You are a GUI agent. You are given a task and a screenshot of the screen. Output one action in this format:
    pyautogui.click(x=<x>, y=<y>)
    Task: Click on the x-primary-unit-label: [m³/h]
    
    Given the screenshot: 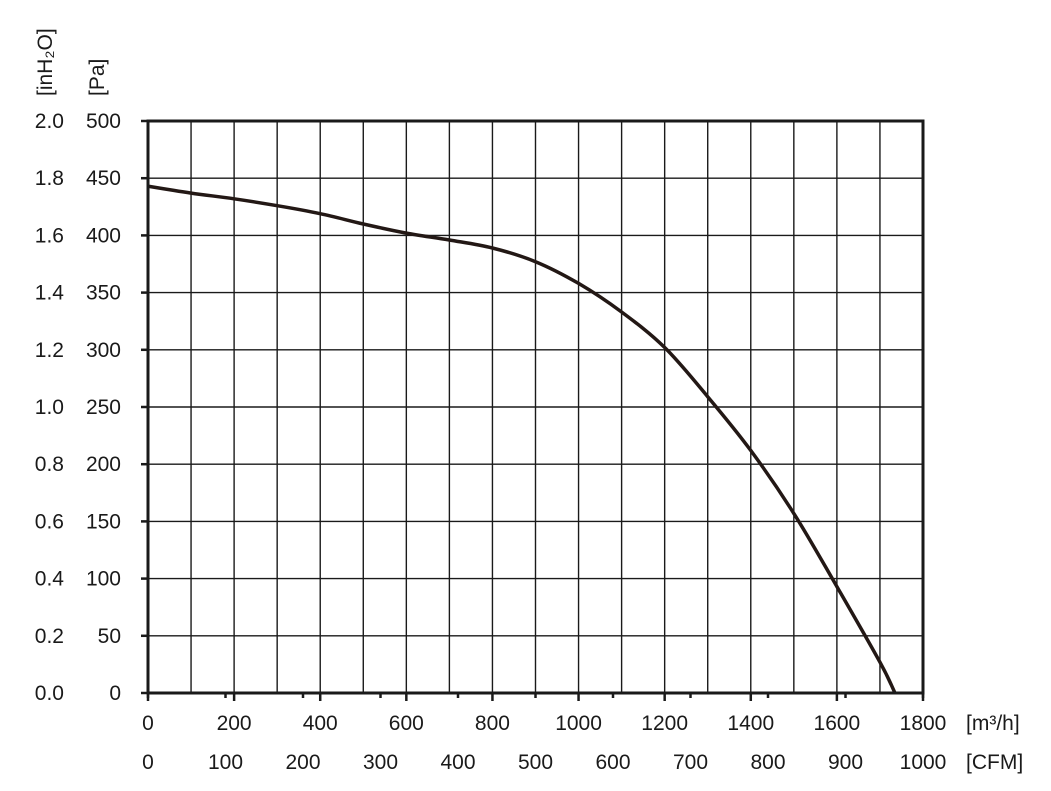 What is the action you would take?
    pyautogui.click(x=993, y=723)
    